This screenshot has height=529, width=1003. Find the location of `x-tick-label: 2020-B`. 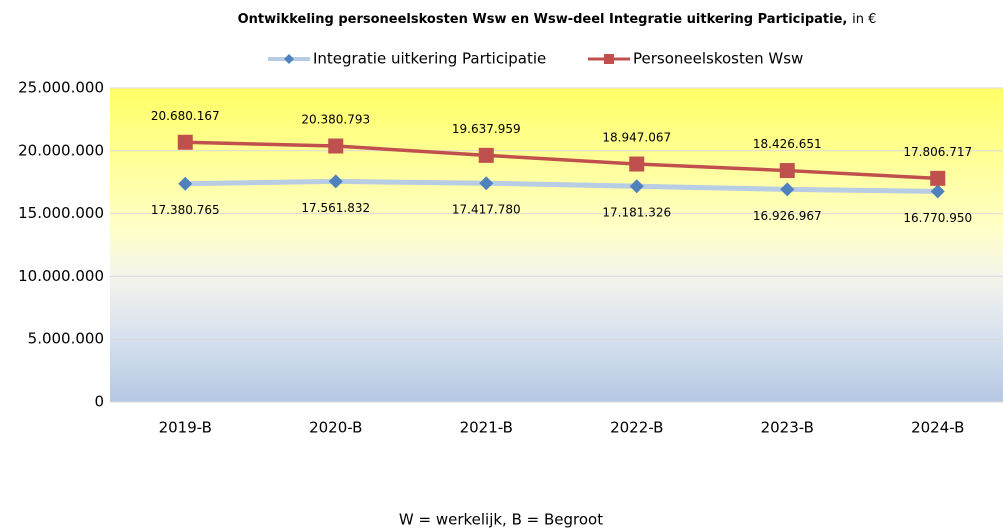

x-tick-label: 2020-B is located at coordinates (335, 428).